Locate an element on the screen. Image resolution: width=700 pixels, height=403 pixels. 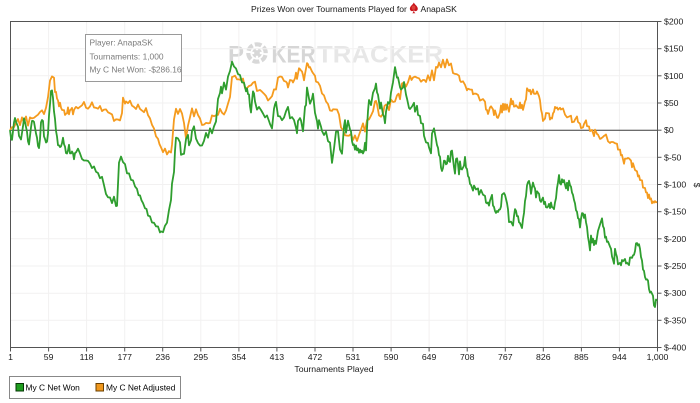
svg-text: My C Net Adjusted is located at coordinates (141, 388).